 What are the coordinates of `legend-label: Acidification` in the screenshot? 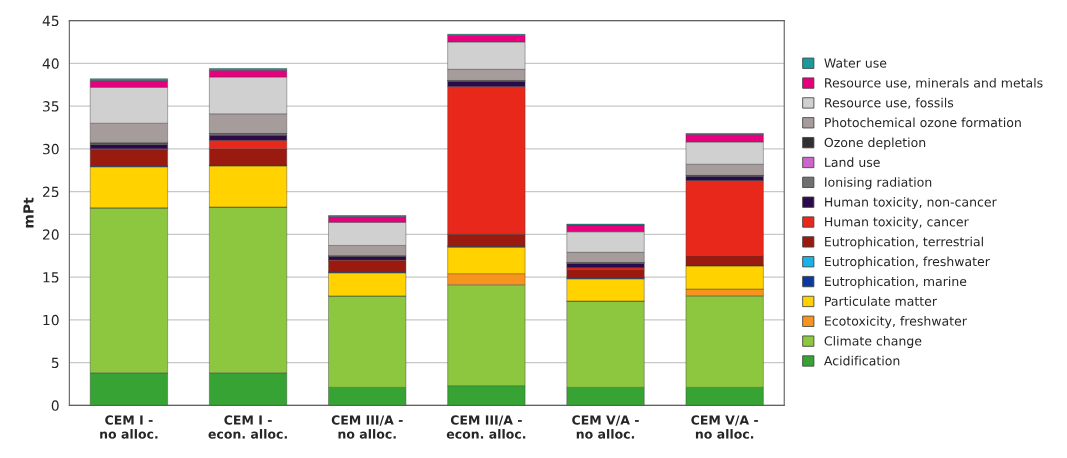 It's located at (861, 360).